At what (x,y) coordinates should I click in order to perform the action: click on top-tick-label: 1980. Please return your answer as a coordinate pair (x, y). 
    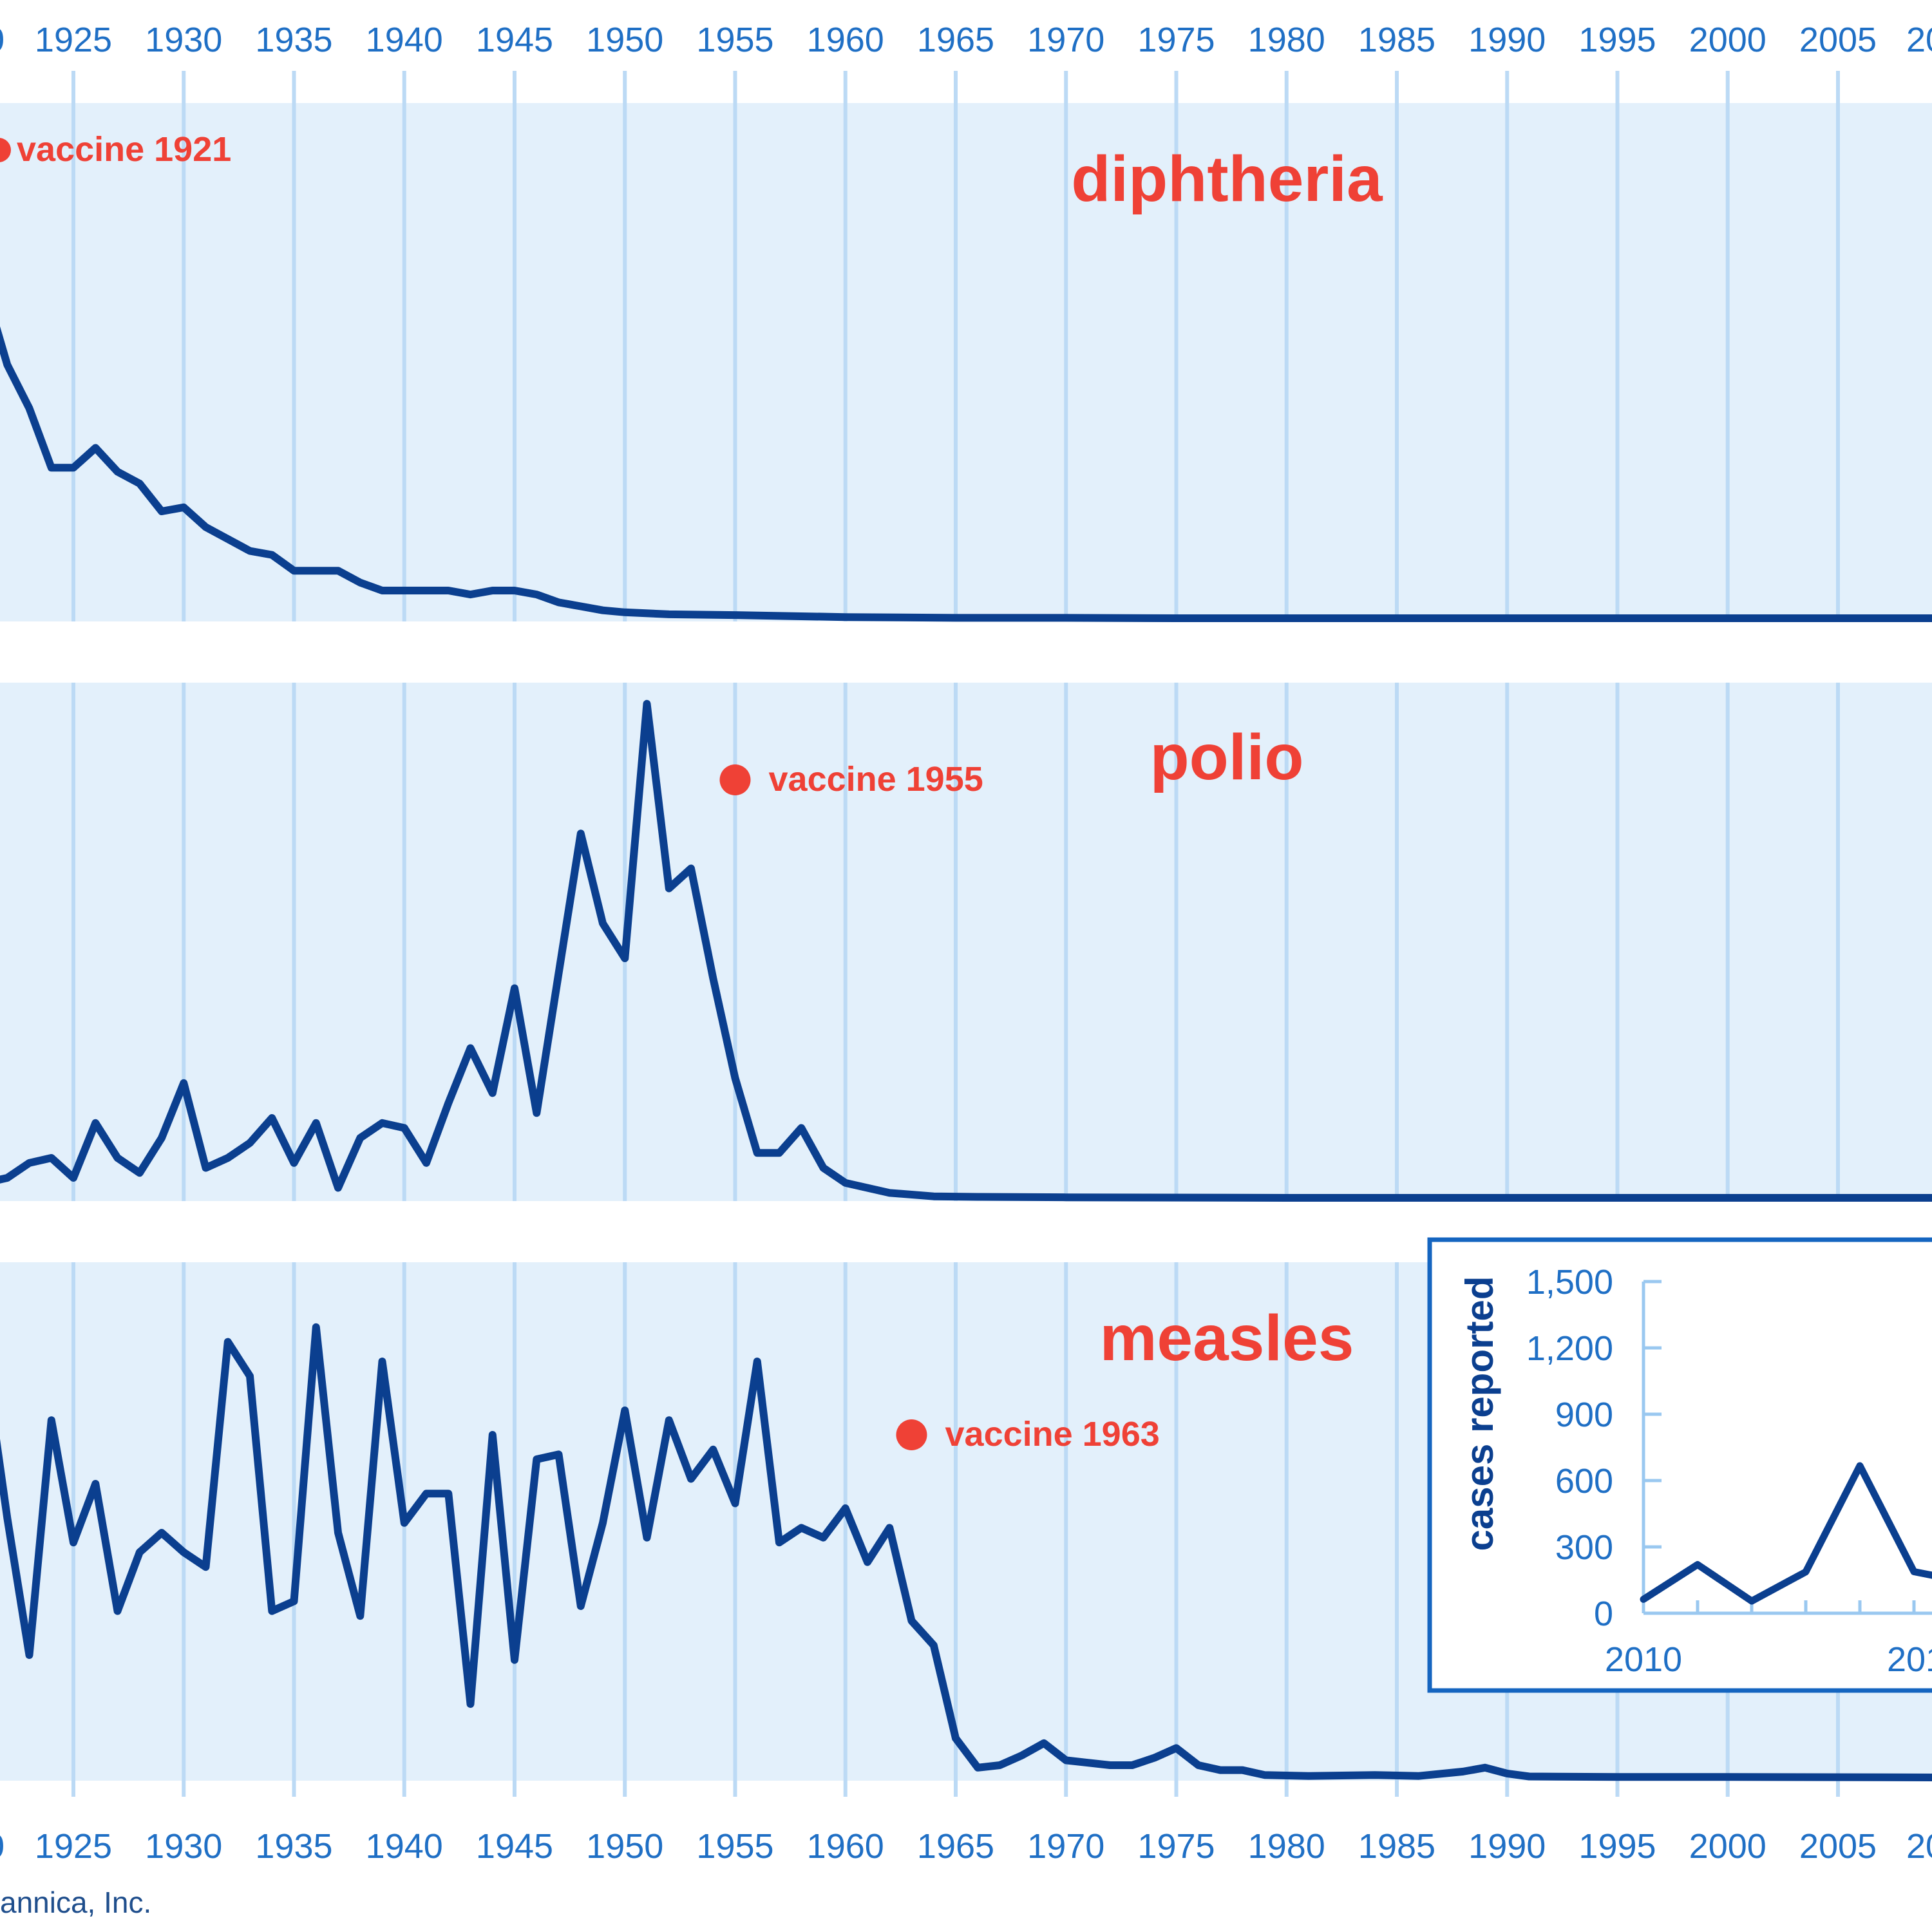
    Looking at the image, I should click on (1287, 40).